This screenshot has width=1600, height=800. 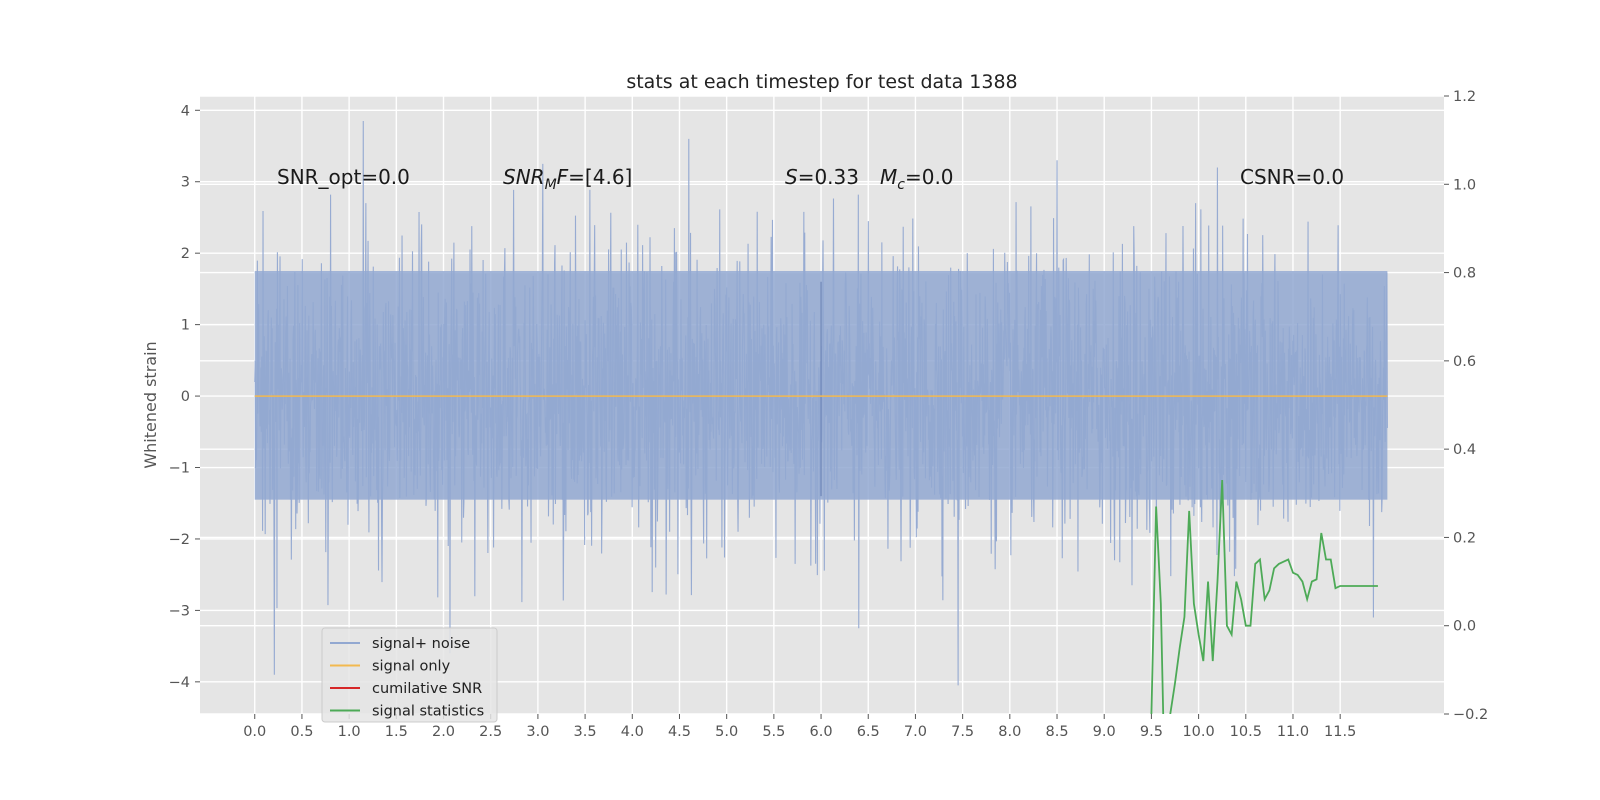 I want to click on s-symbol: S, so click(x=791, y=177).